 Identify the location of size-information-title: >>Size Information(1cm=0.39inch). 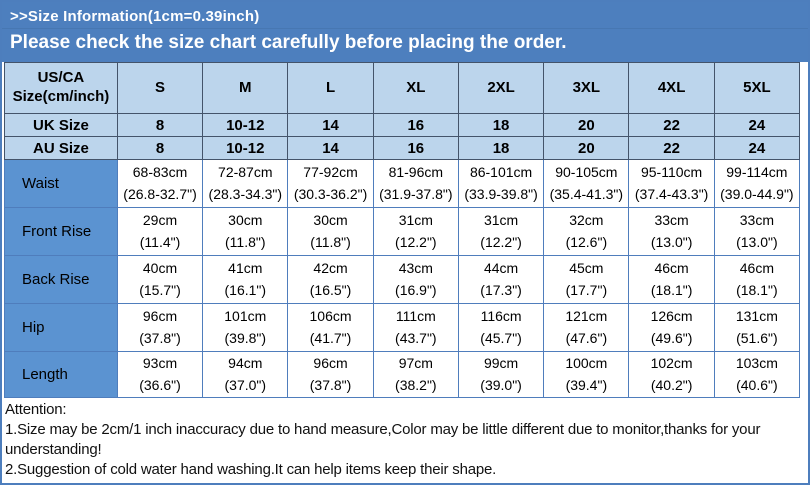
(405, 15).